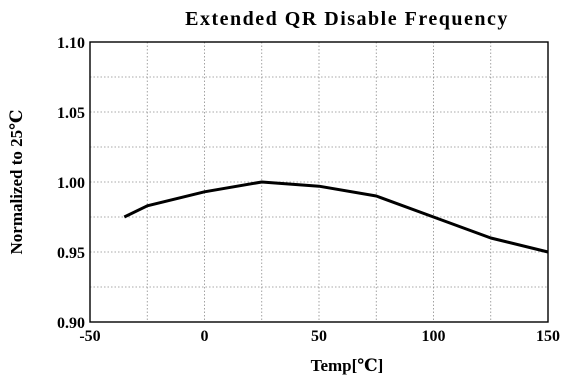 The height and width of the screenshot is (382, 574). What do you see at coordinates (347, 19) in the screenshot?
I see `chart-title: Extended QR Disable Frequency` at bounding box center [347, 19].